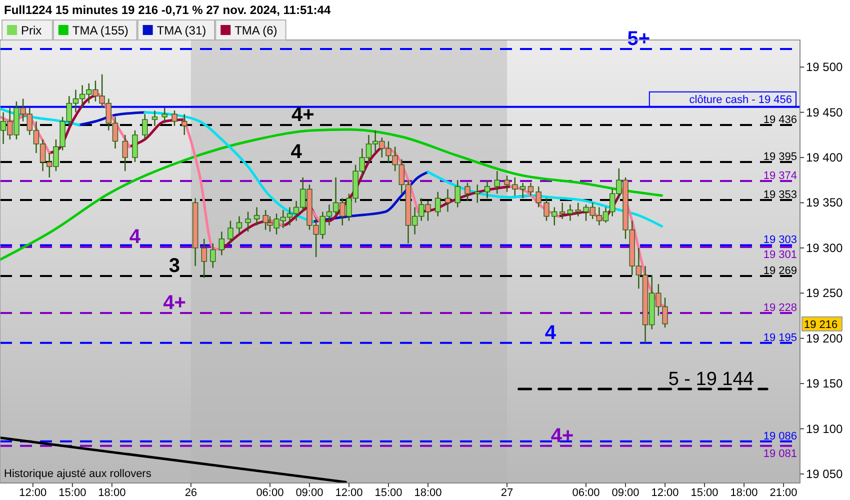  I want to click on ref-line-label: 19 195, so click(780, 338).